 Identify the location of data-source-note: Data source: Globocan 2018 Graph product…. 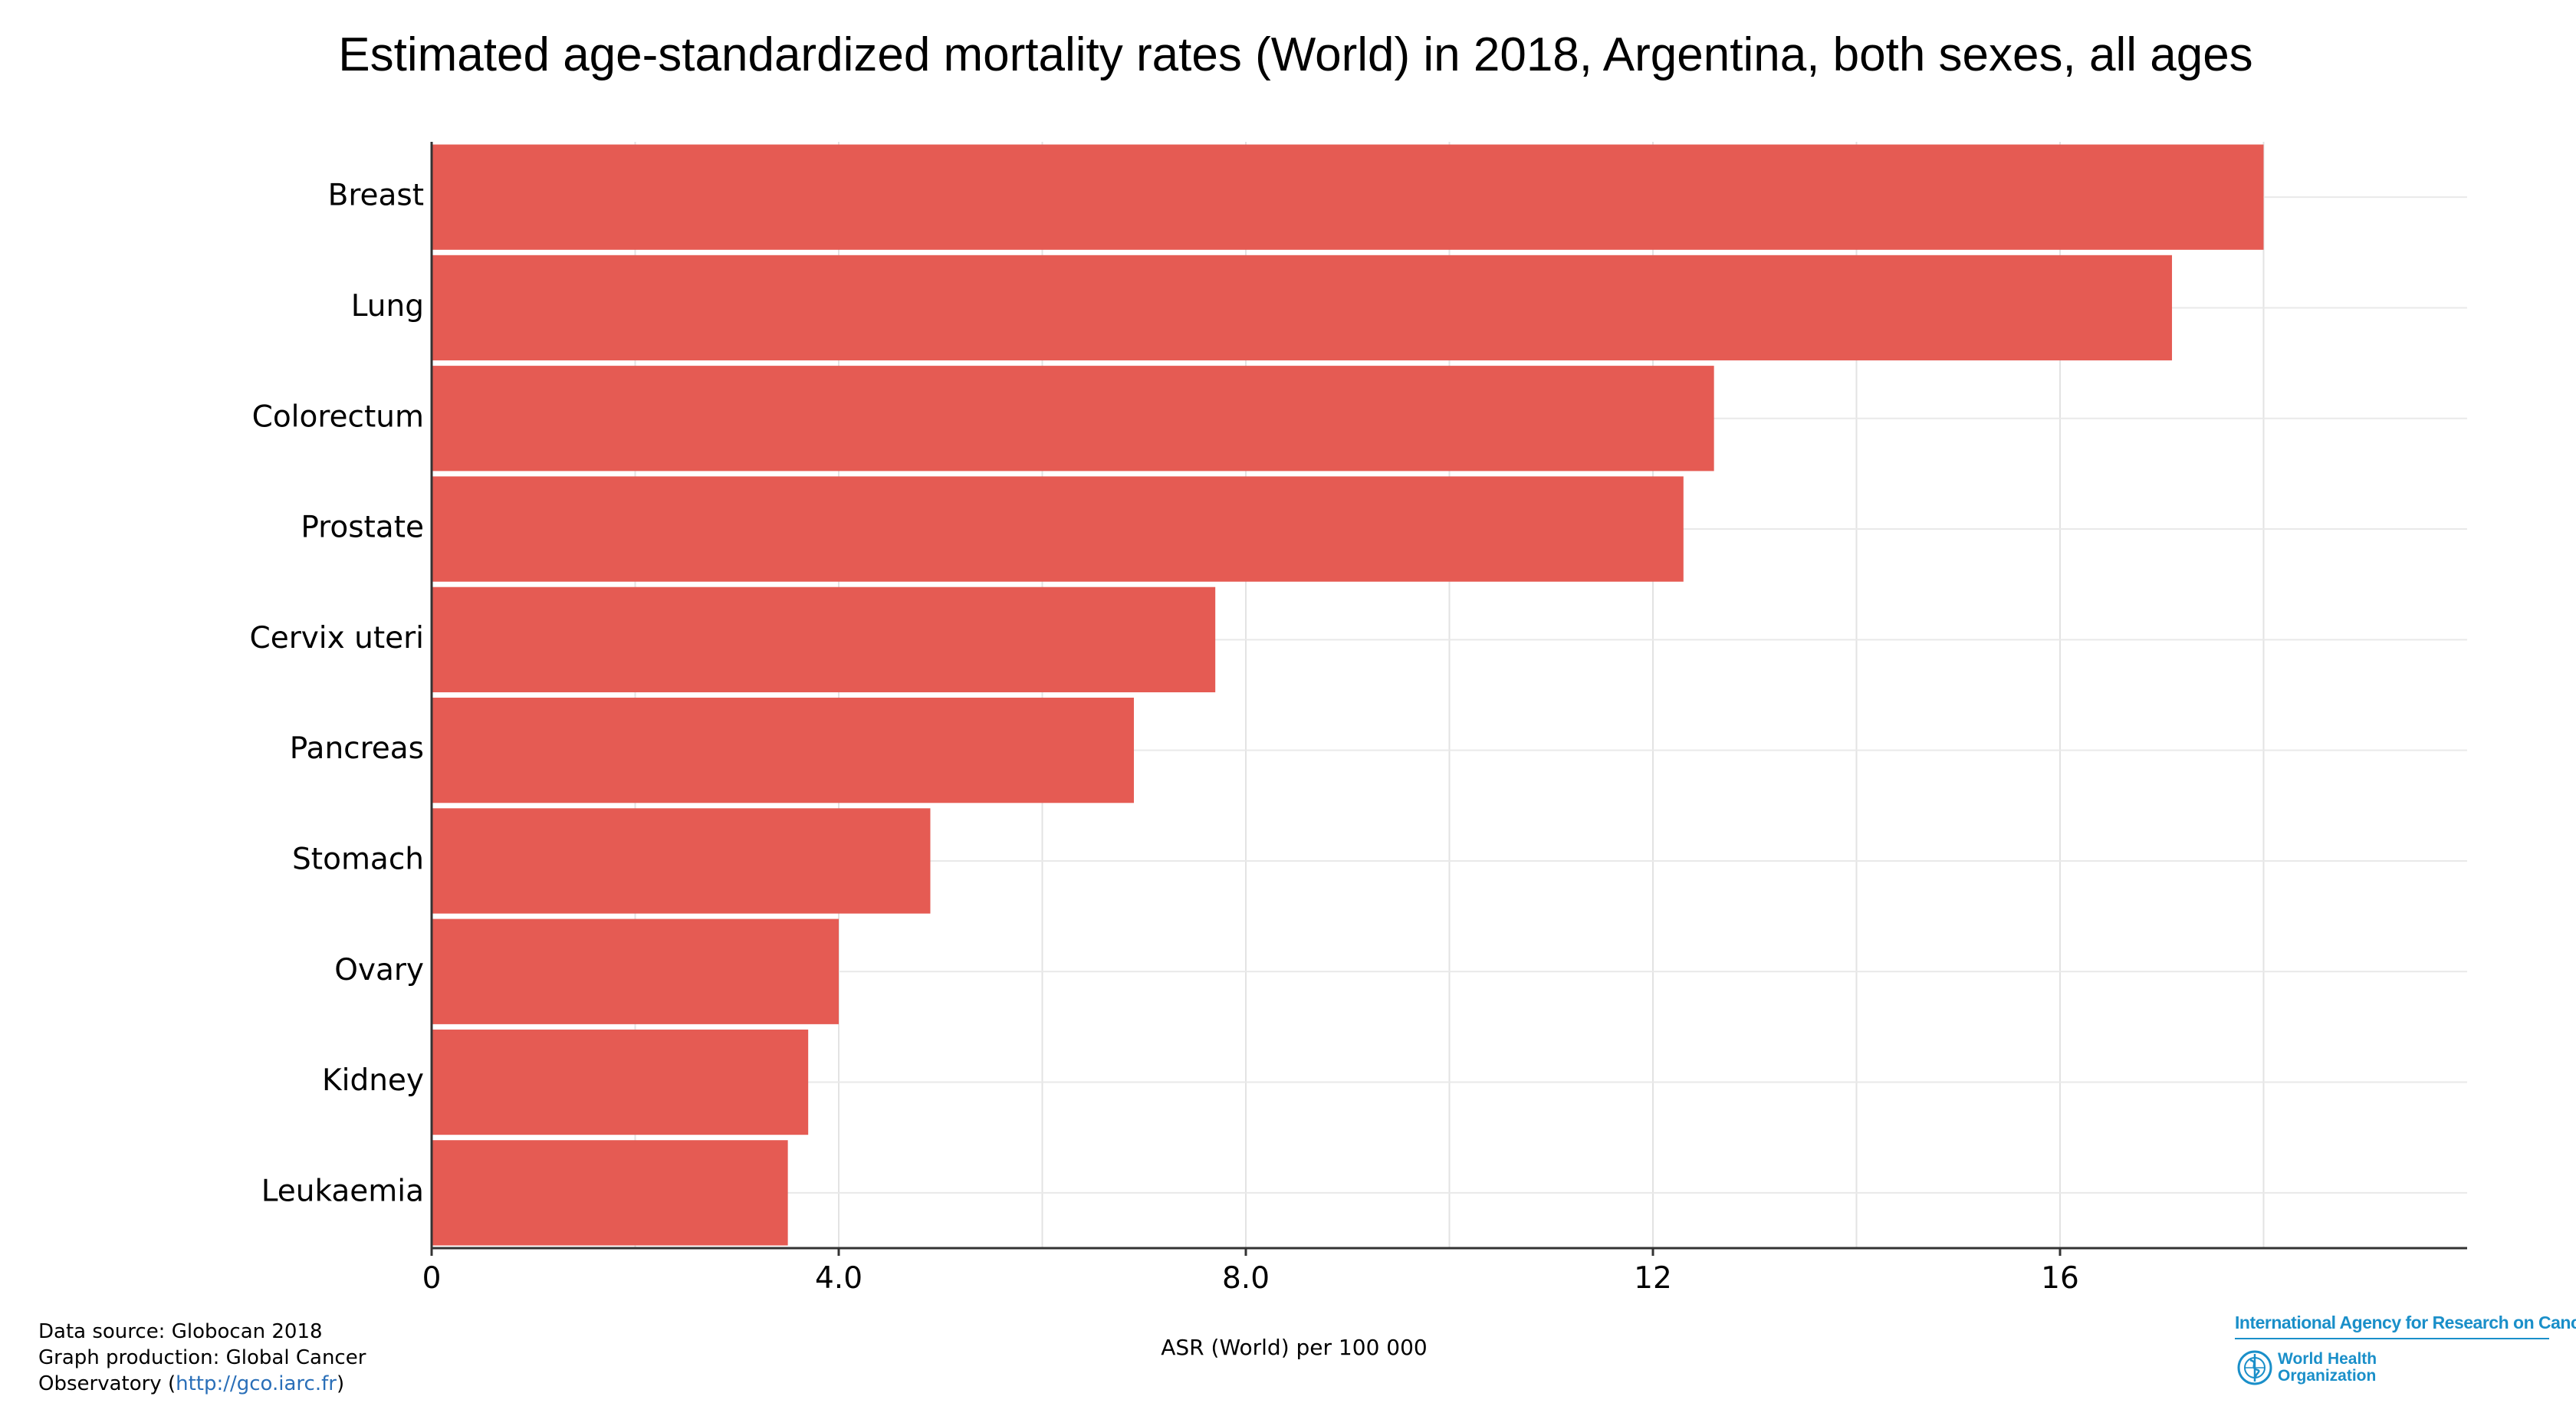
(202, 1358).